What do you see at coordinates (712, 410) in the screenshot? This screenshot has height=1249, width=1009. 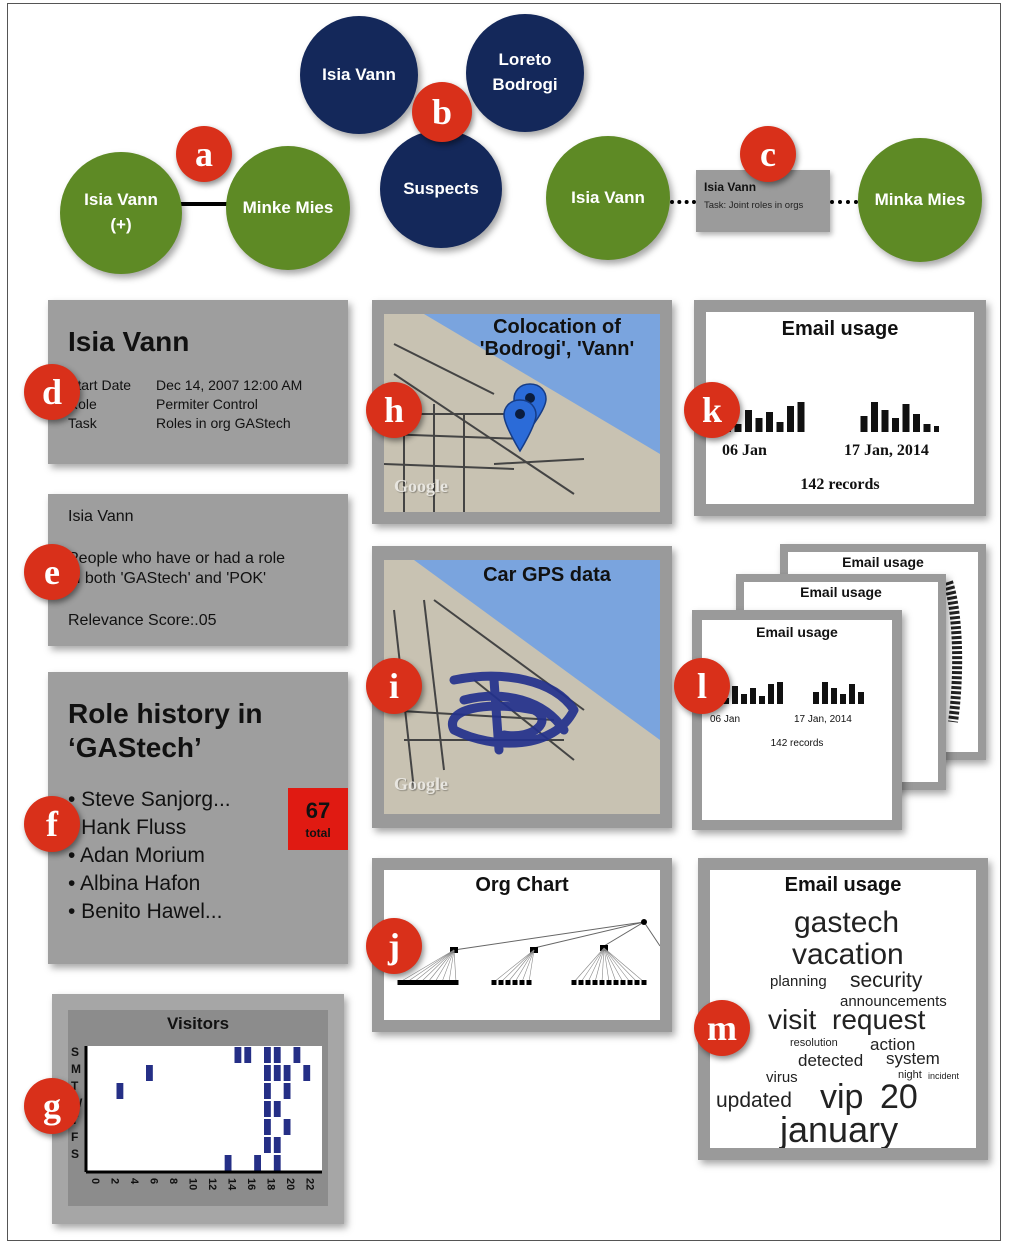 I see `badge-k: k` at bounding box center [712, 410].